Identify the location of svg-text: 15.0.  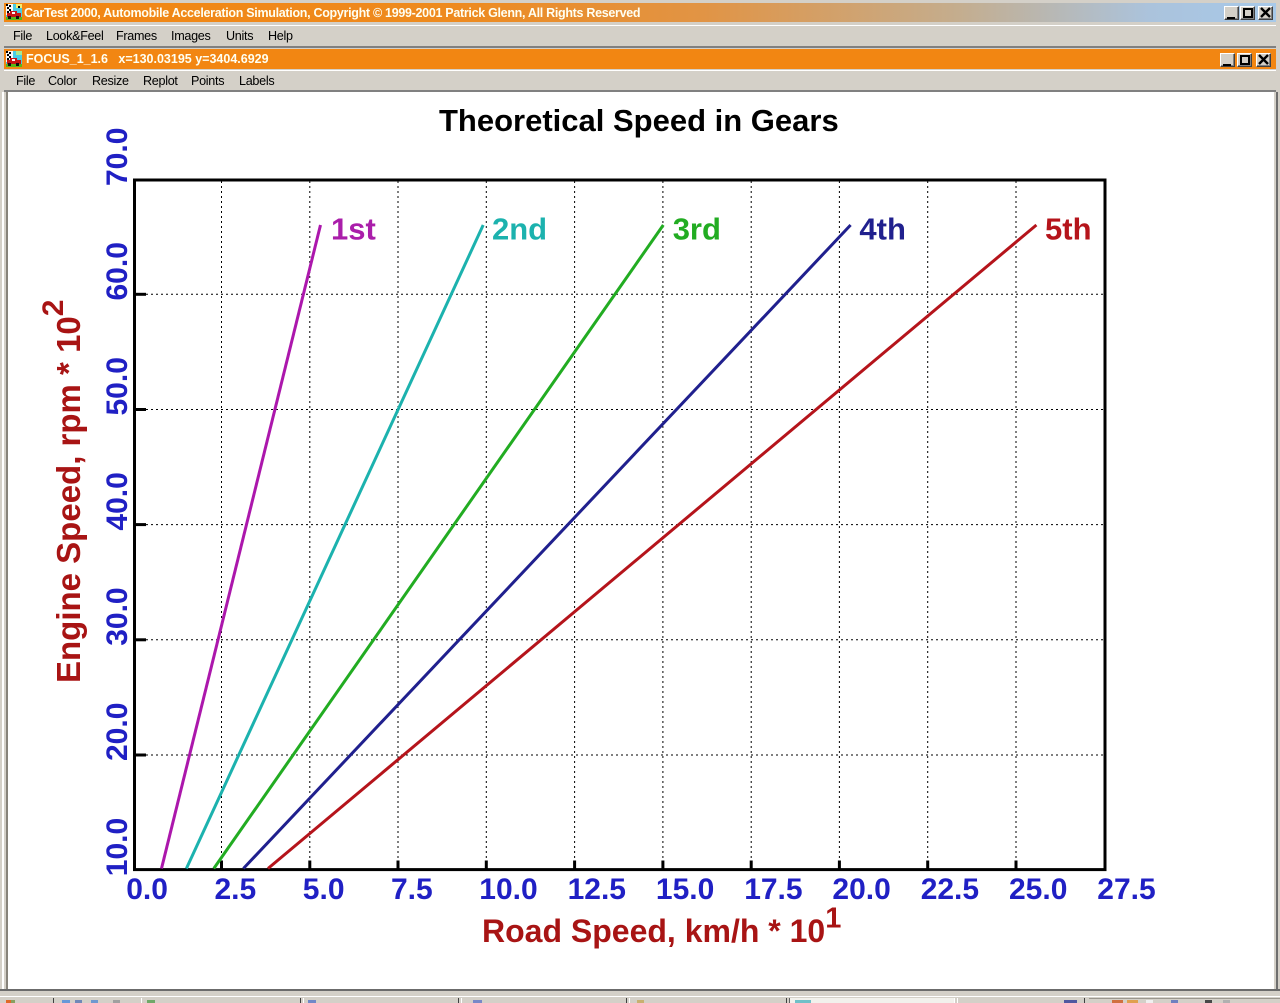
(685, 889).